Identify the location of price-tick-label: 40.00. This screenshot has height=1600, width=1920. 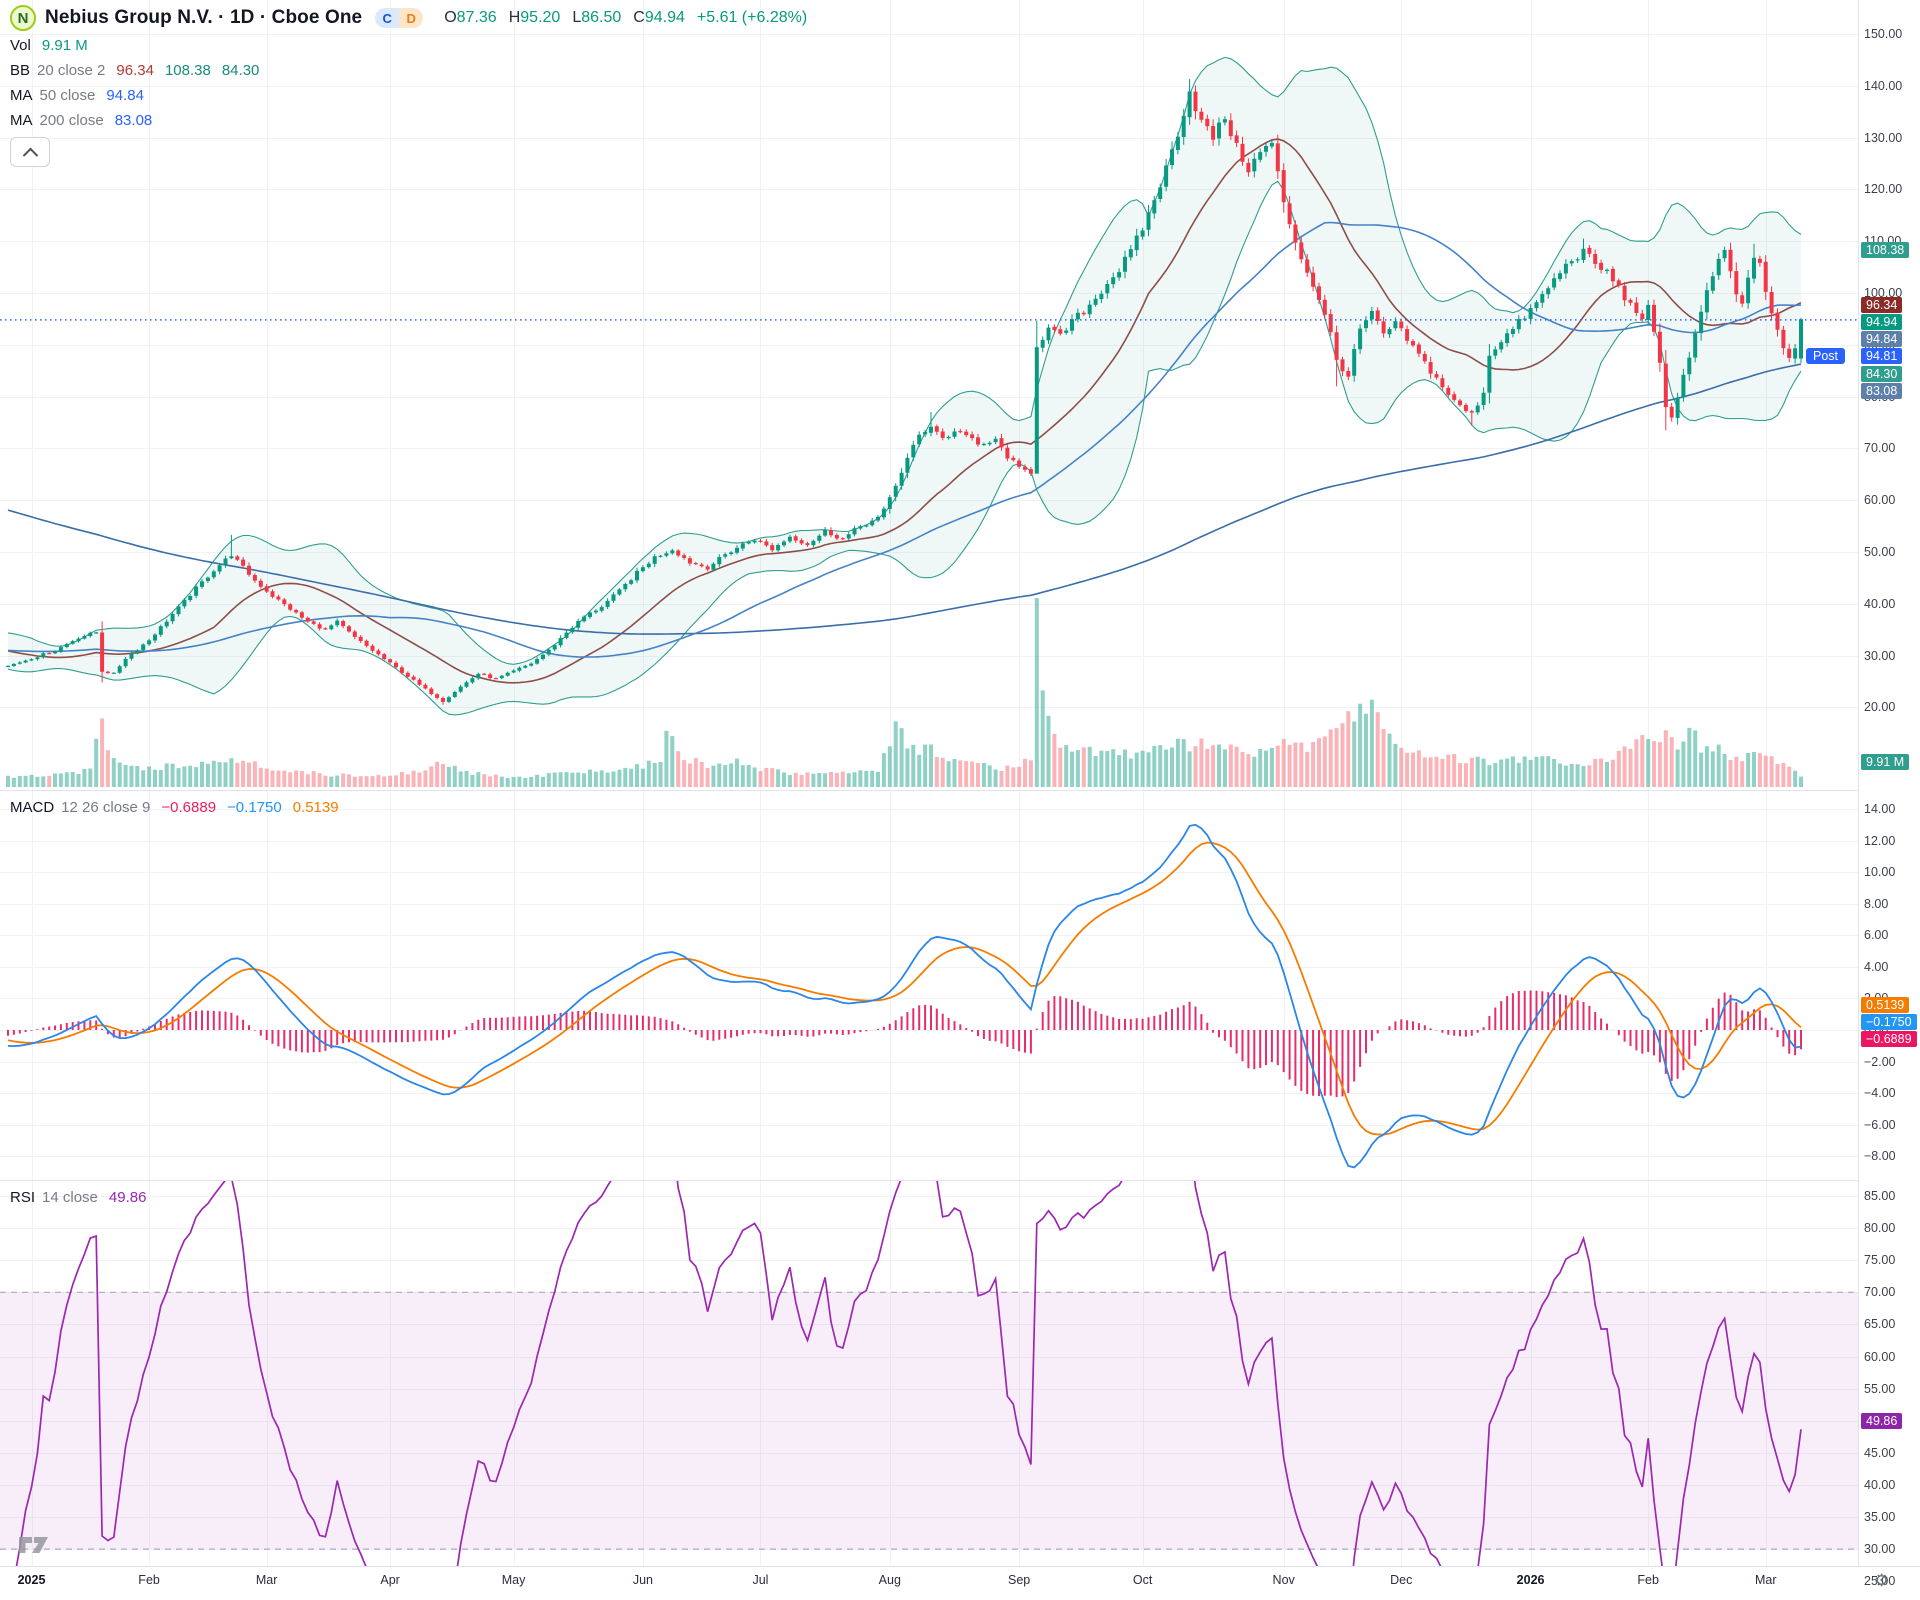
(1880, 603).